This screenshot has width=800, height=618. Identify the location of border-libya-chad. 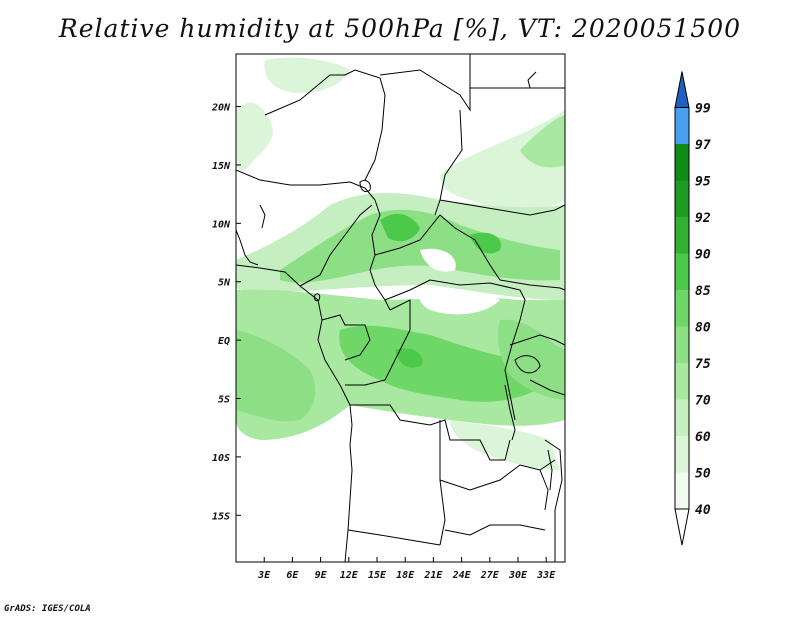
(425, 83).